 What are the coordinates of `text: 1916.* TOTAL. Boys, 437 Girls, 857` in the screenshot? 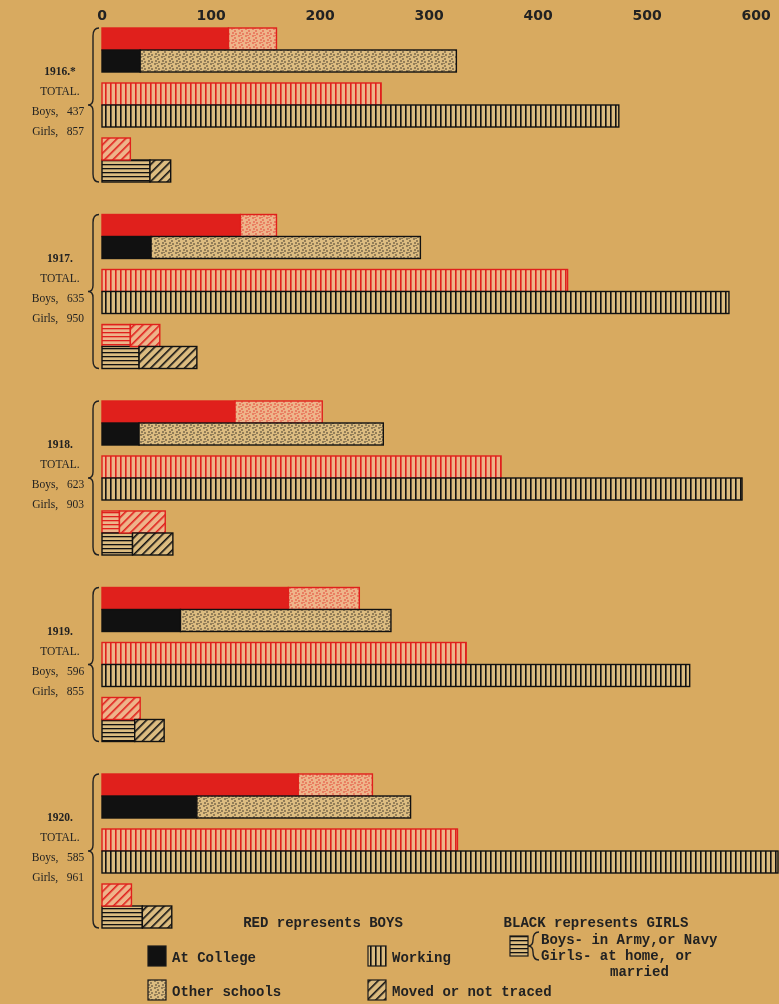 It's located at (58, 101).